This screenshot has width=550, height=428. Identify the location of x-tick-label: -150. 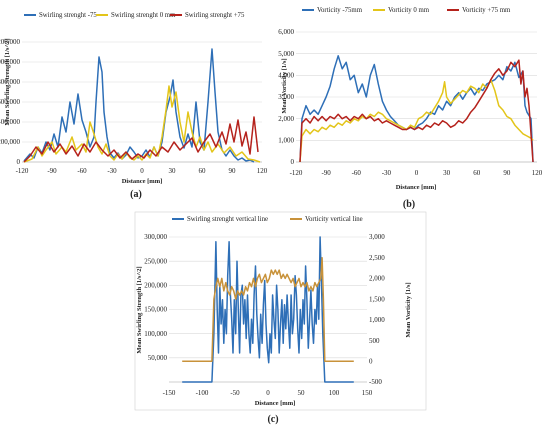
(169, 393).